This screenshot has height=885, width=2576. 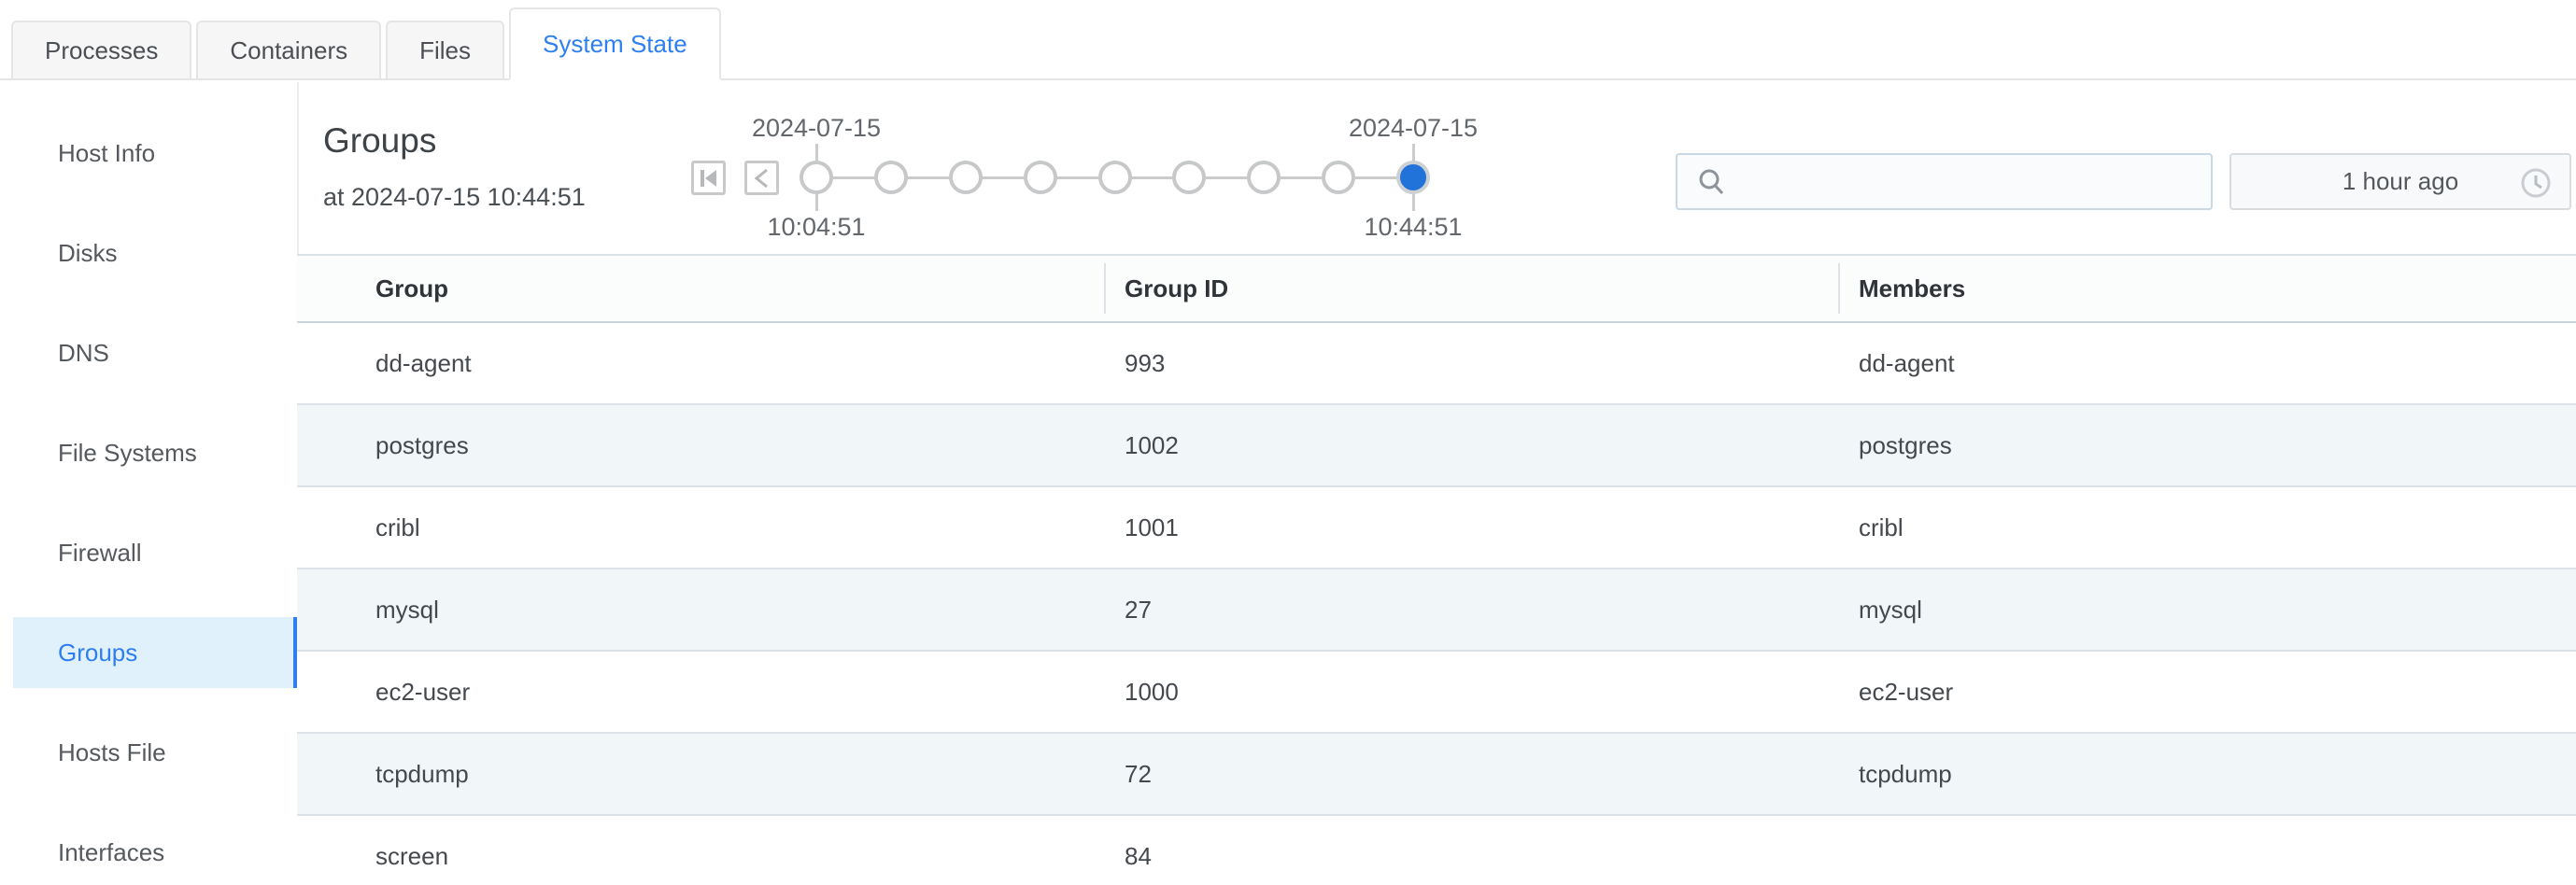 I want to click on page-subtitle-timestamp: at 2024-07-15 10:44:51, so click(x=454, y=197).